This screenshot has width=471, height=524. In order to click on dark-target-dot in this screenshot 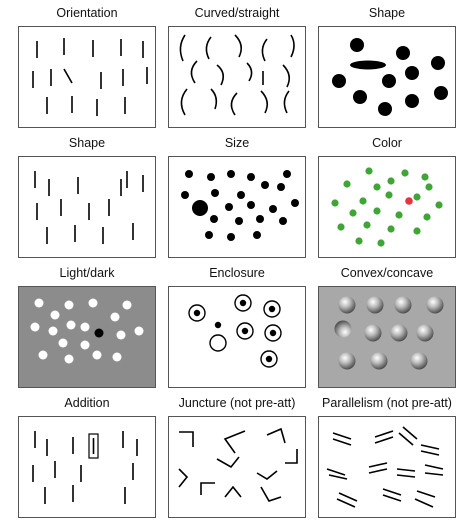, I will do `click(99, 333)`.